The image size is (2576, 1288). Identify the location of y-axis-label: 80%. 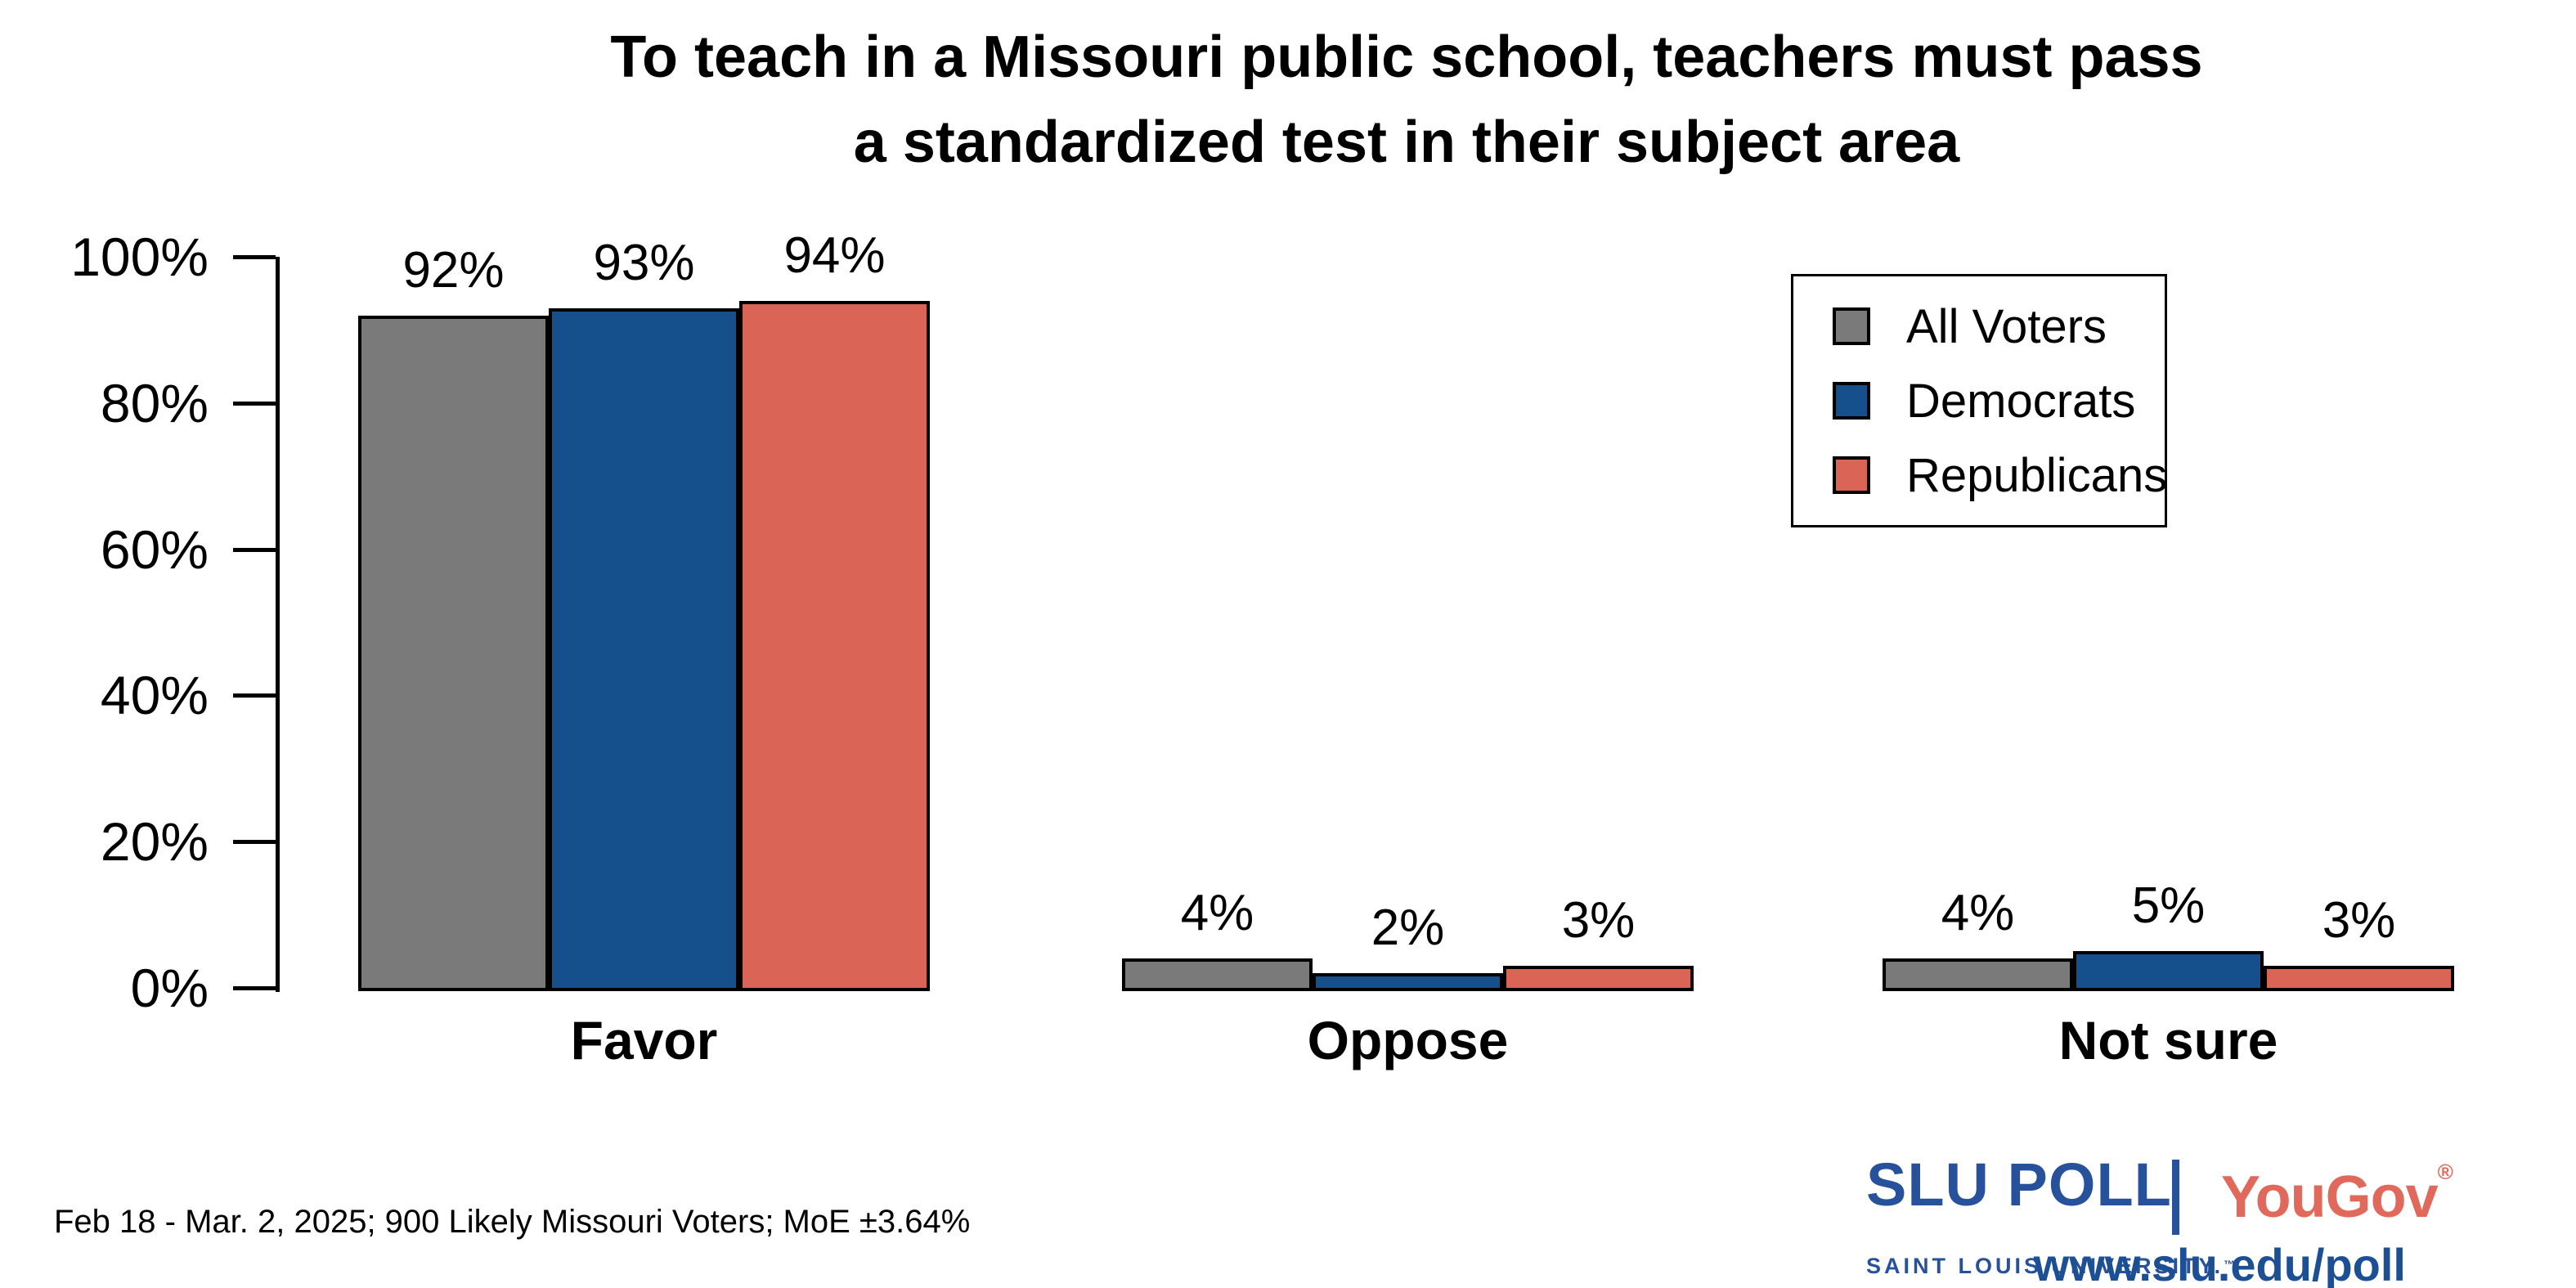
(154, 402).